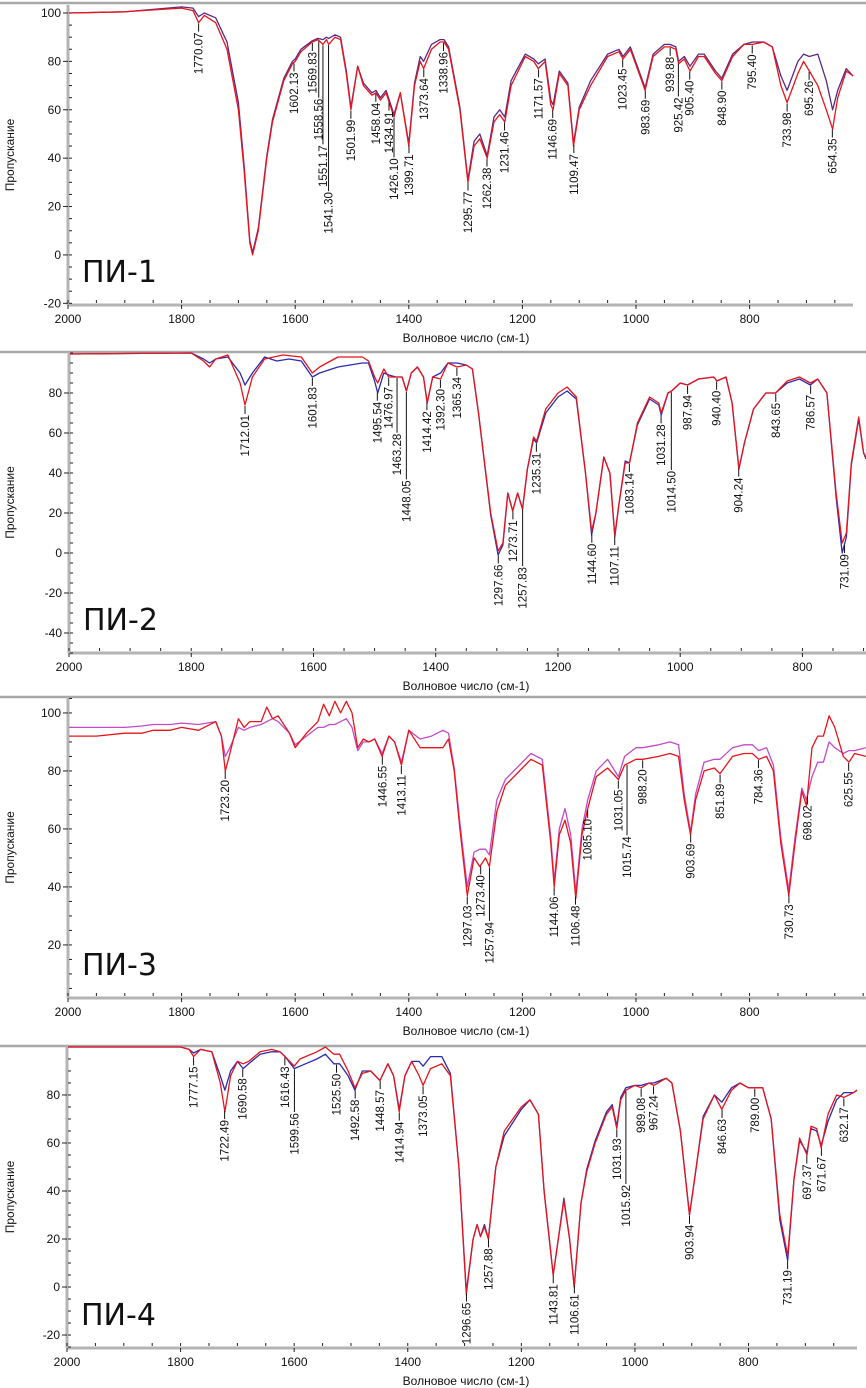  Describe the element at coordinates (246, 436) in the screenshot. I see `peak-label: 1712.01` at that location.